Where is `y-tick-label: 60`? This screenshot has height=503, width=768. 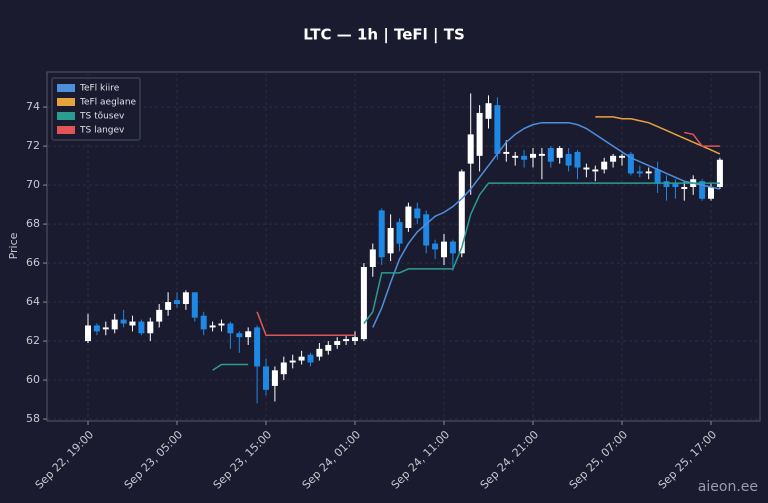
y-tick-label: 60 is located at coordinates (33, 379).